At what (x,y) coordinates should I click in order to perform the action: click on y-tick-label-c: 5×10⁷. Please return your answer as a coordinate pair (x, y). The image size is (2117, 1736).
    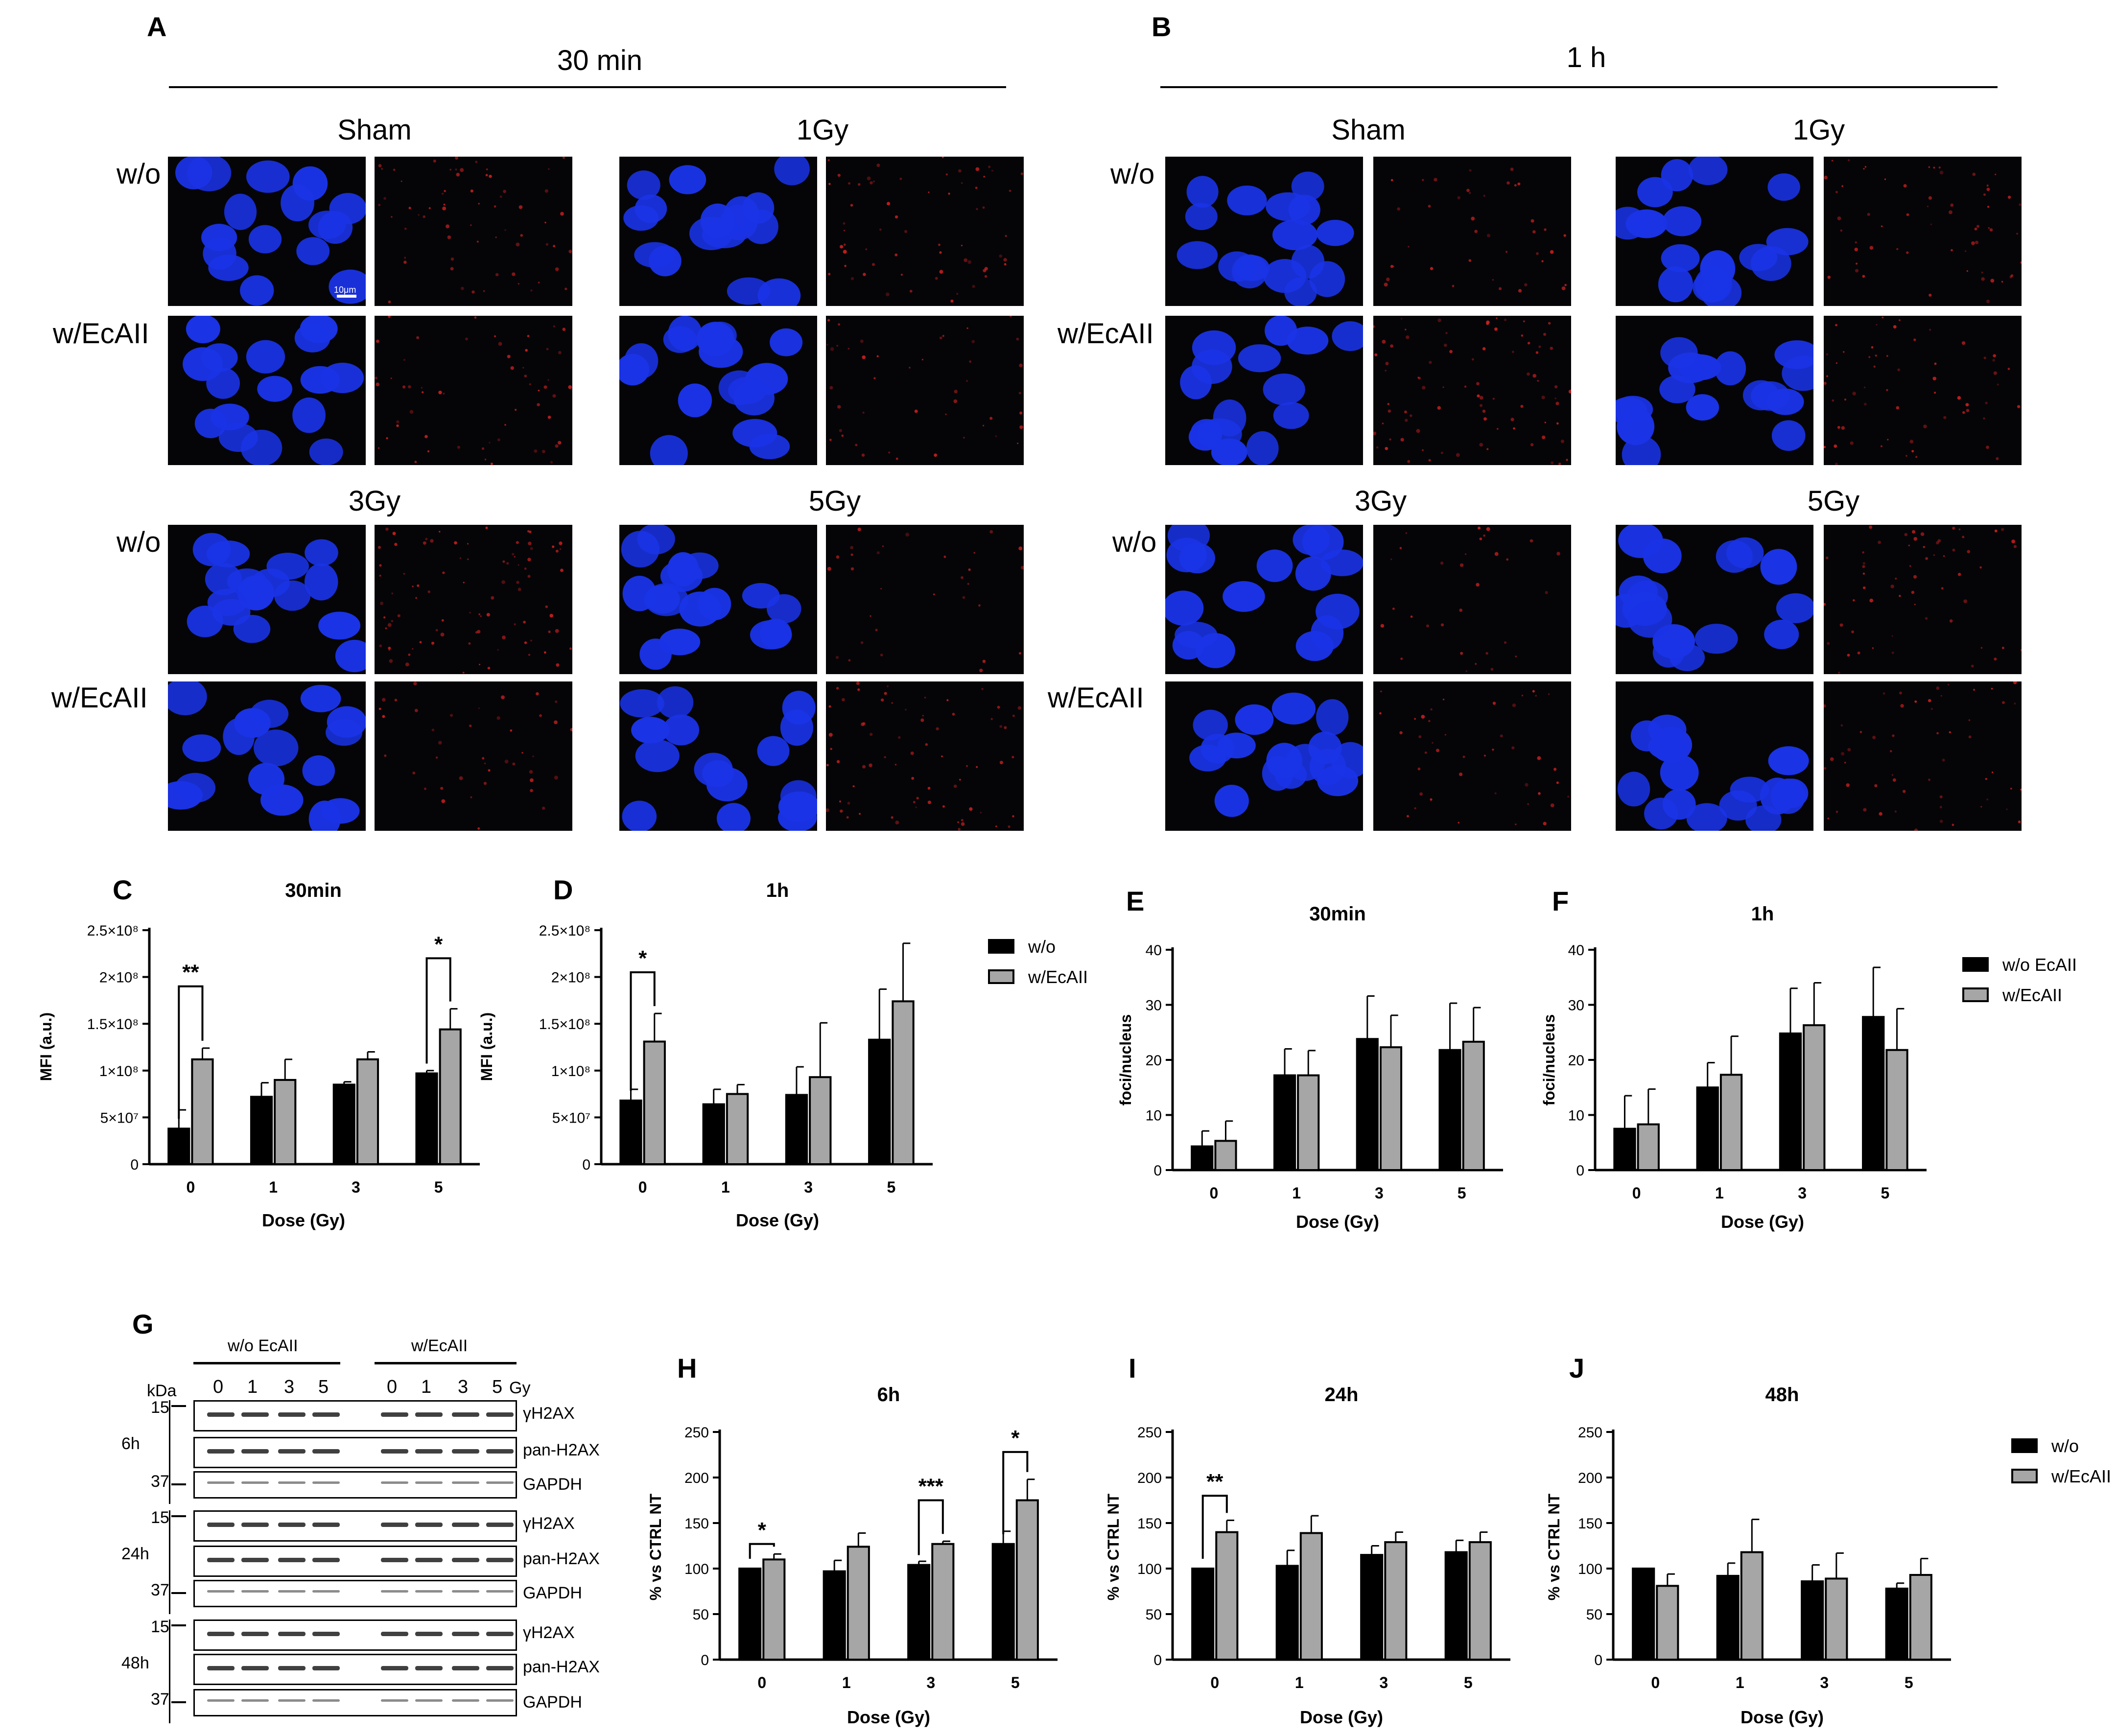
    Looking at the image, I should click on (120, 1118).